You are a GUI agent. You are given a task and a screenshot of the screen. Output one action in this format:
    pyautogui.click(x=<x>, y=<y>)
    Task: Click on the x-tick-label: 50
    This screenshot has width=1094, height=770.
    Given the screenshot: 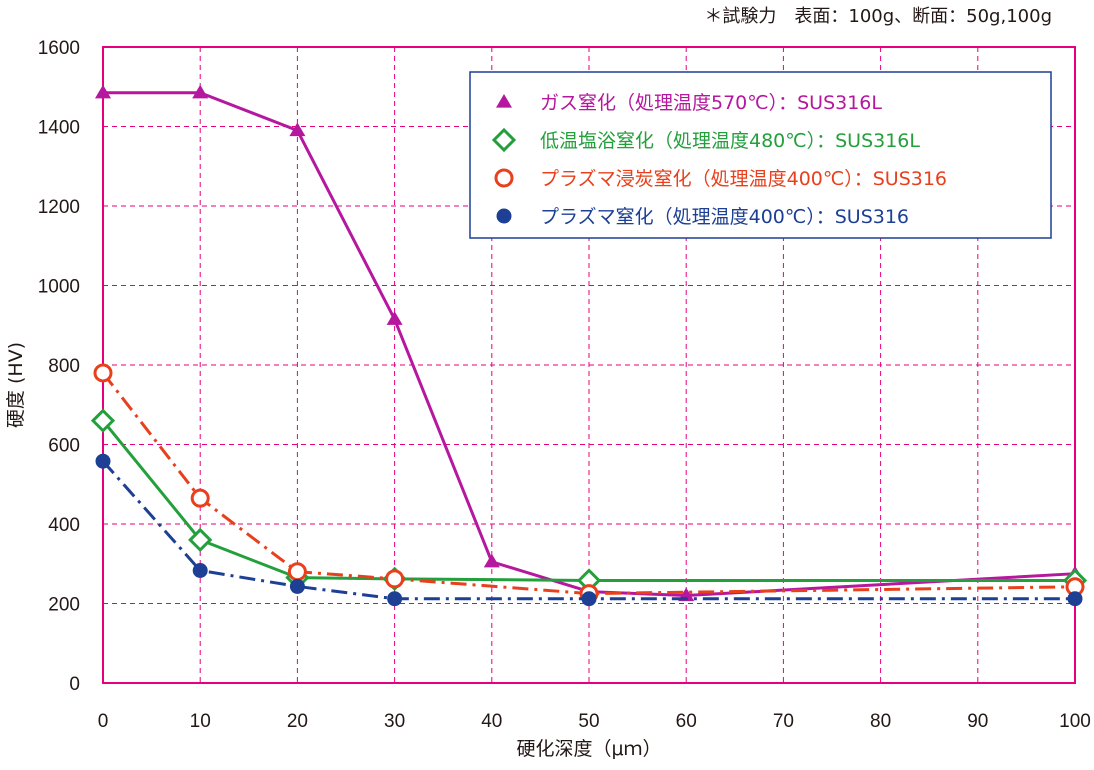 What is the action you would take?
    pyautogui.click(x=588, y=721)
    